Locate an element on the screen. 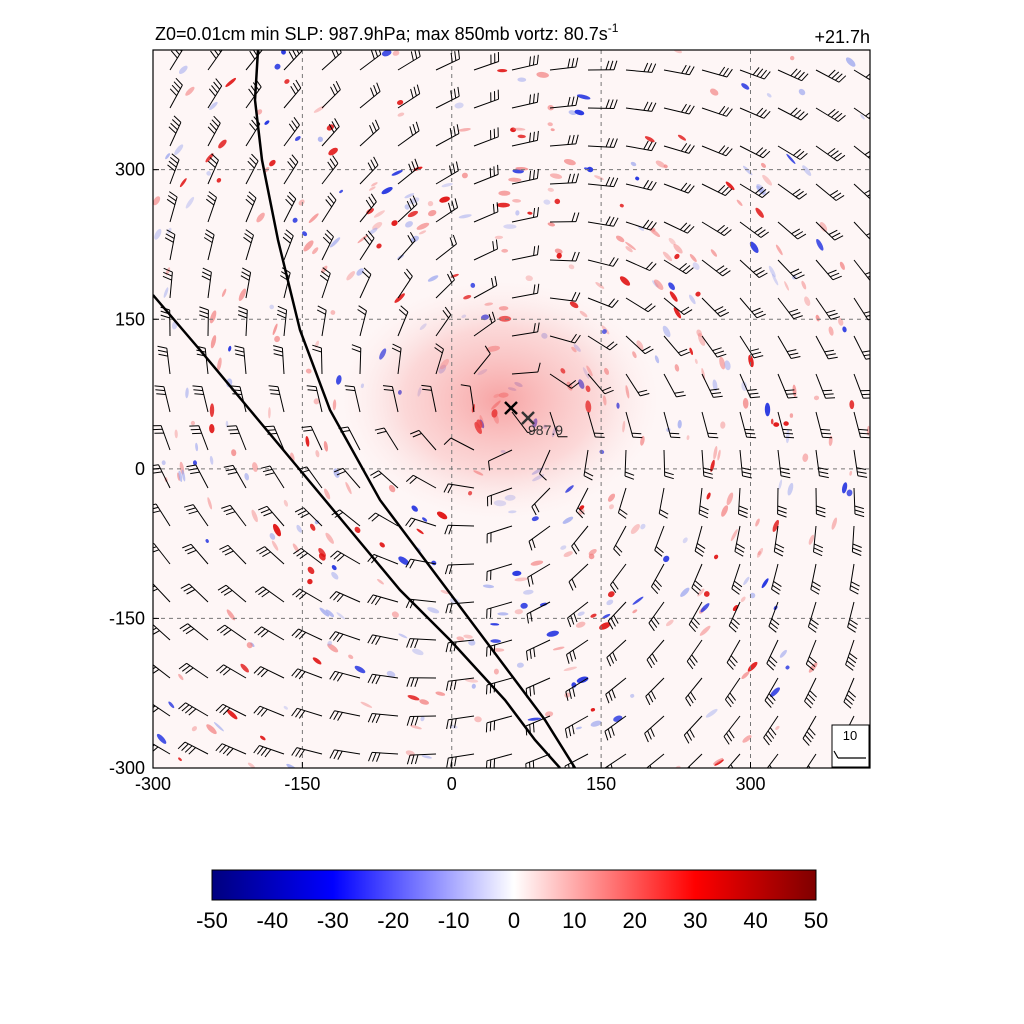  y-tick-label: -150 is located at coordinates (127, 618).